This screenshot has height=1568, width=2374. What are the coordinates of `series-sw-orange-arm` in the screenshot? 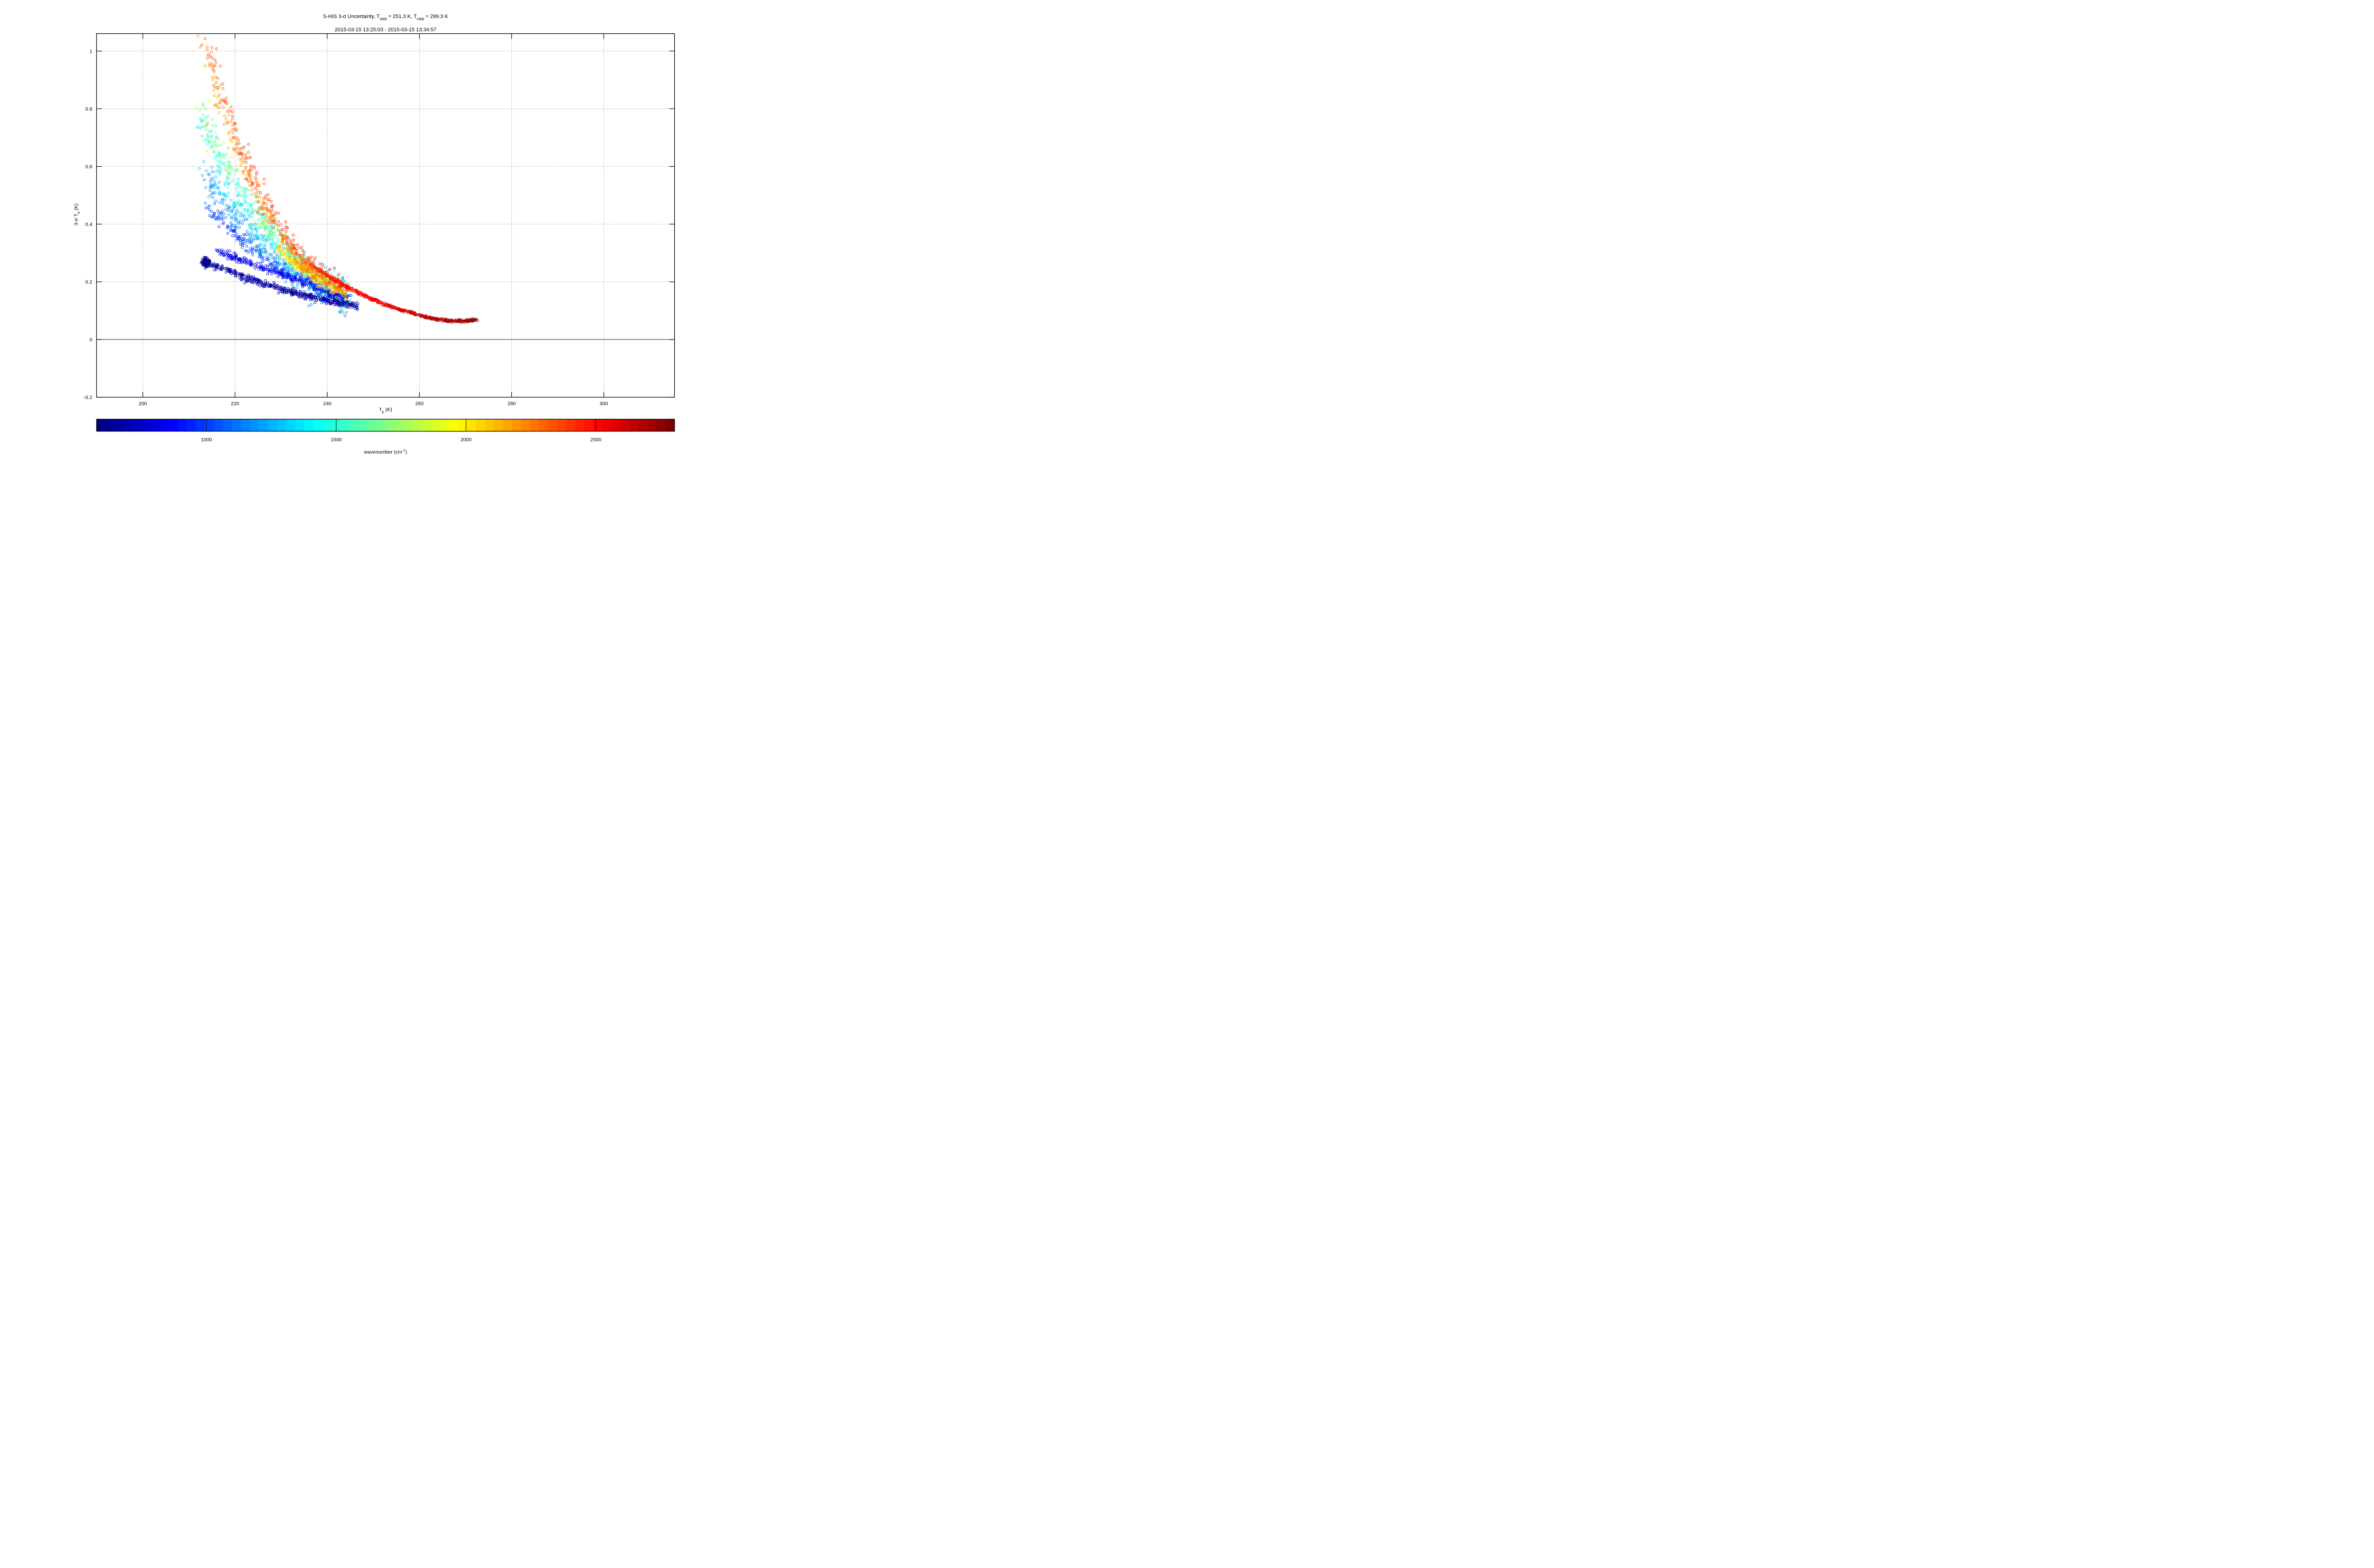 It's located at (273, 167).